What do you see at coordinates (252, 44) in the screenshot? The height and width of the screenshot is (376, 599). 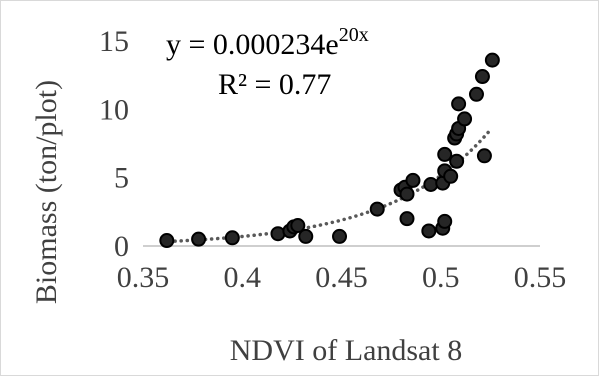 I see `equation-base: y = 0.000234e` at bounding box center [252, 44].